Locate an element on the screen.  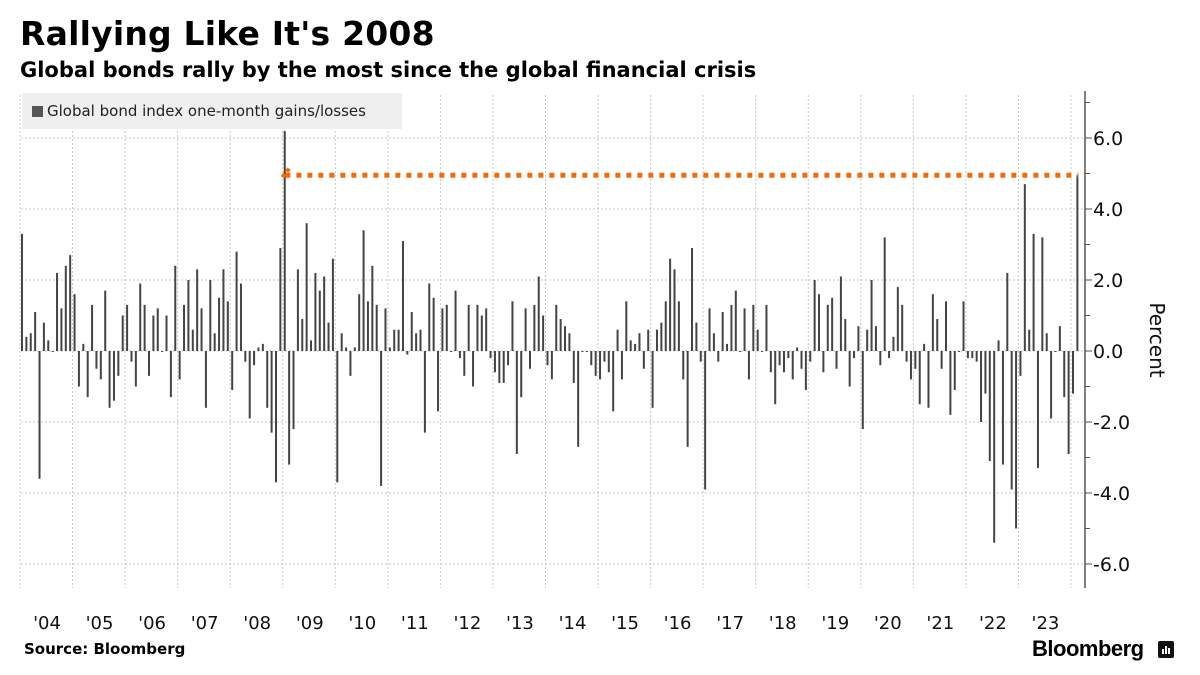
bloomberg-chart-icon is located at coordinates (1166, 649).